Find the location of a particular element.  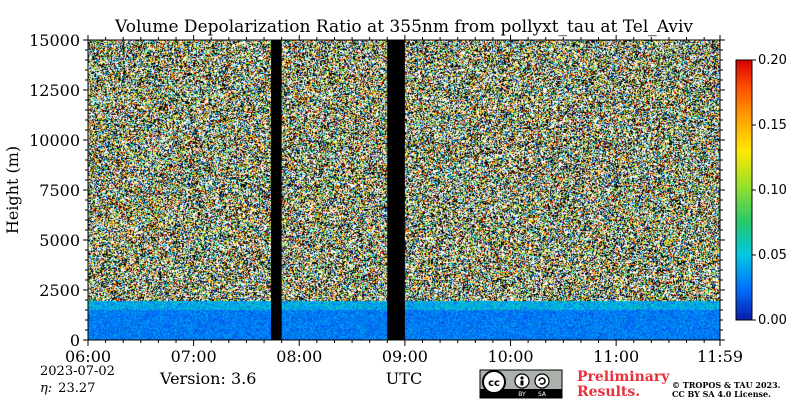

x-tick-label: 09:00 is located at coordinates (405, 356).